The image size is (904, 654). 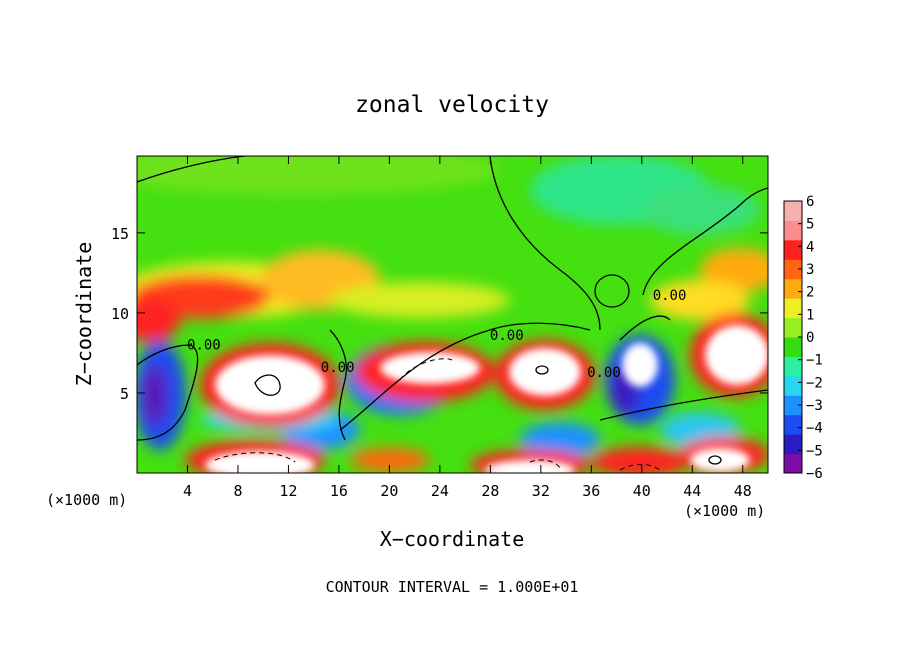 What do you see at coordinates (810, 247) in the screenshot?
I see `colorbar-label: 4` at bounding box center [810, 247].